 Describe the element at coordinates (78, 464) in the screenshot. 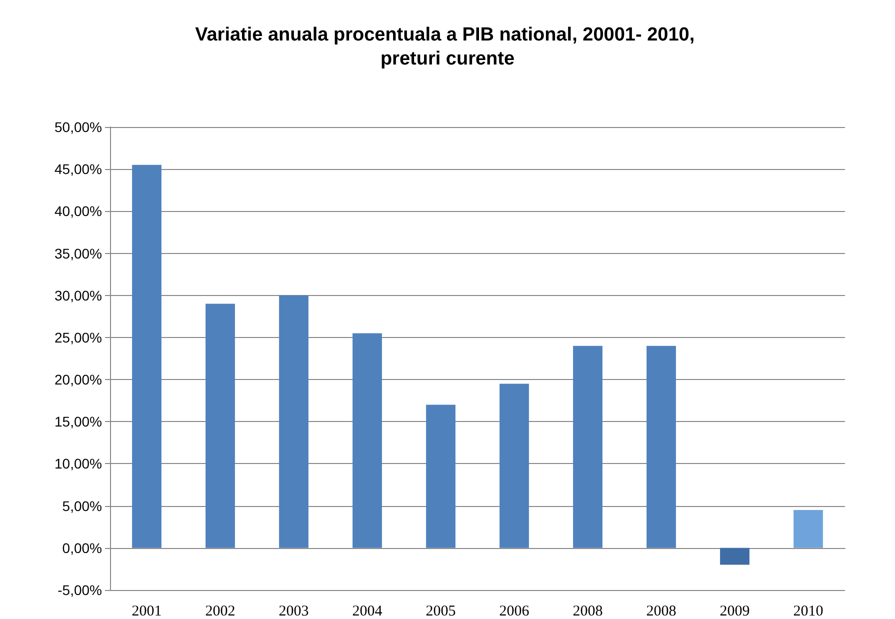

I see `y-tick-label: 10,00%` at that location.